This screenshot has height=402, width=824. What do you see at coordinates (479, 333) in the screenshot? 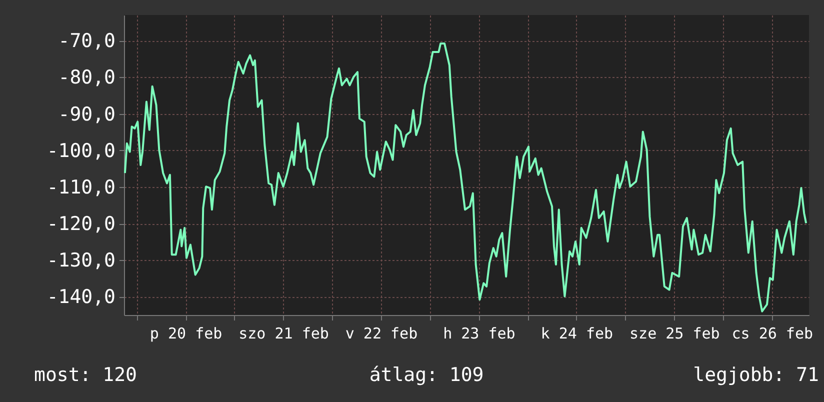
I see `x-tick-label: h 23 feb` at bounding box center [479, 333].